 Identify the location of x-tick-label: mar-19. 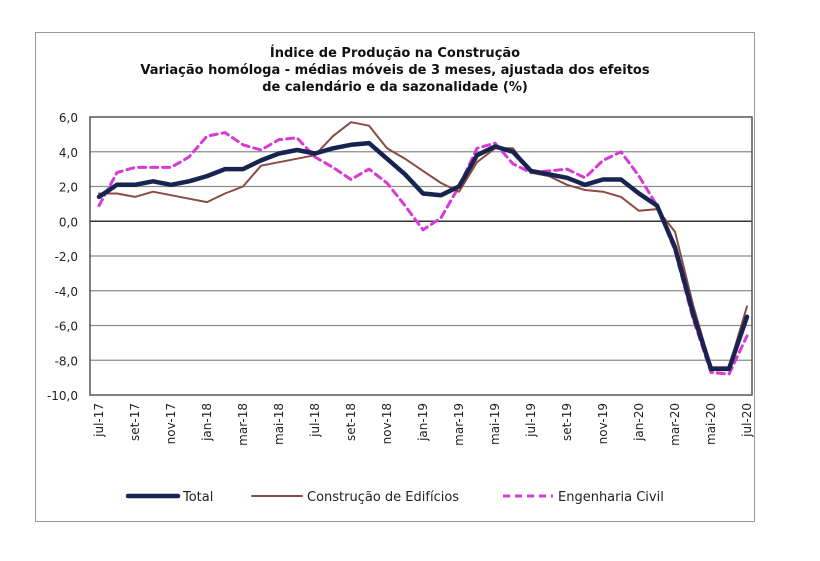
(459, 424).